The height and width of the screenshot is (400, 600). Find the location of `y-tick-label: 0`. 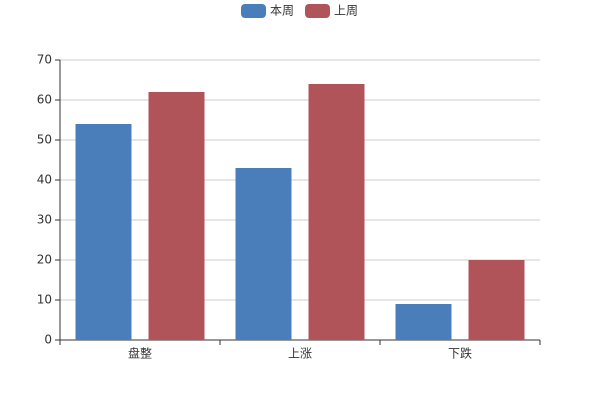

y-tick-label: 0 is located at coordinates (48, 340).